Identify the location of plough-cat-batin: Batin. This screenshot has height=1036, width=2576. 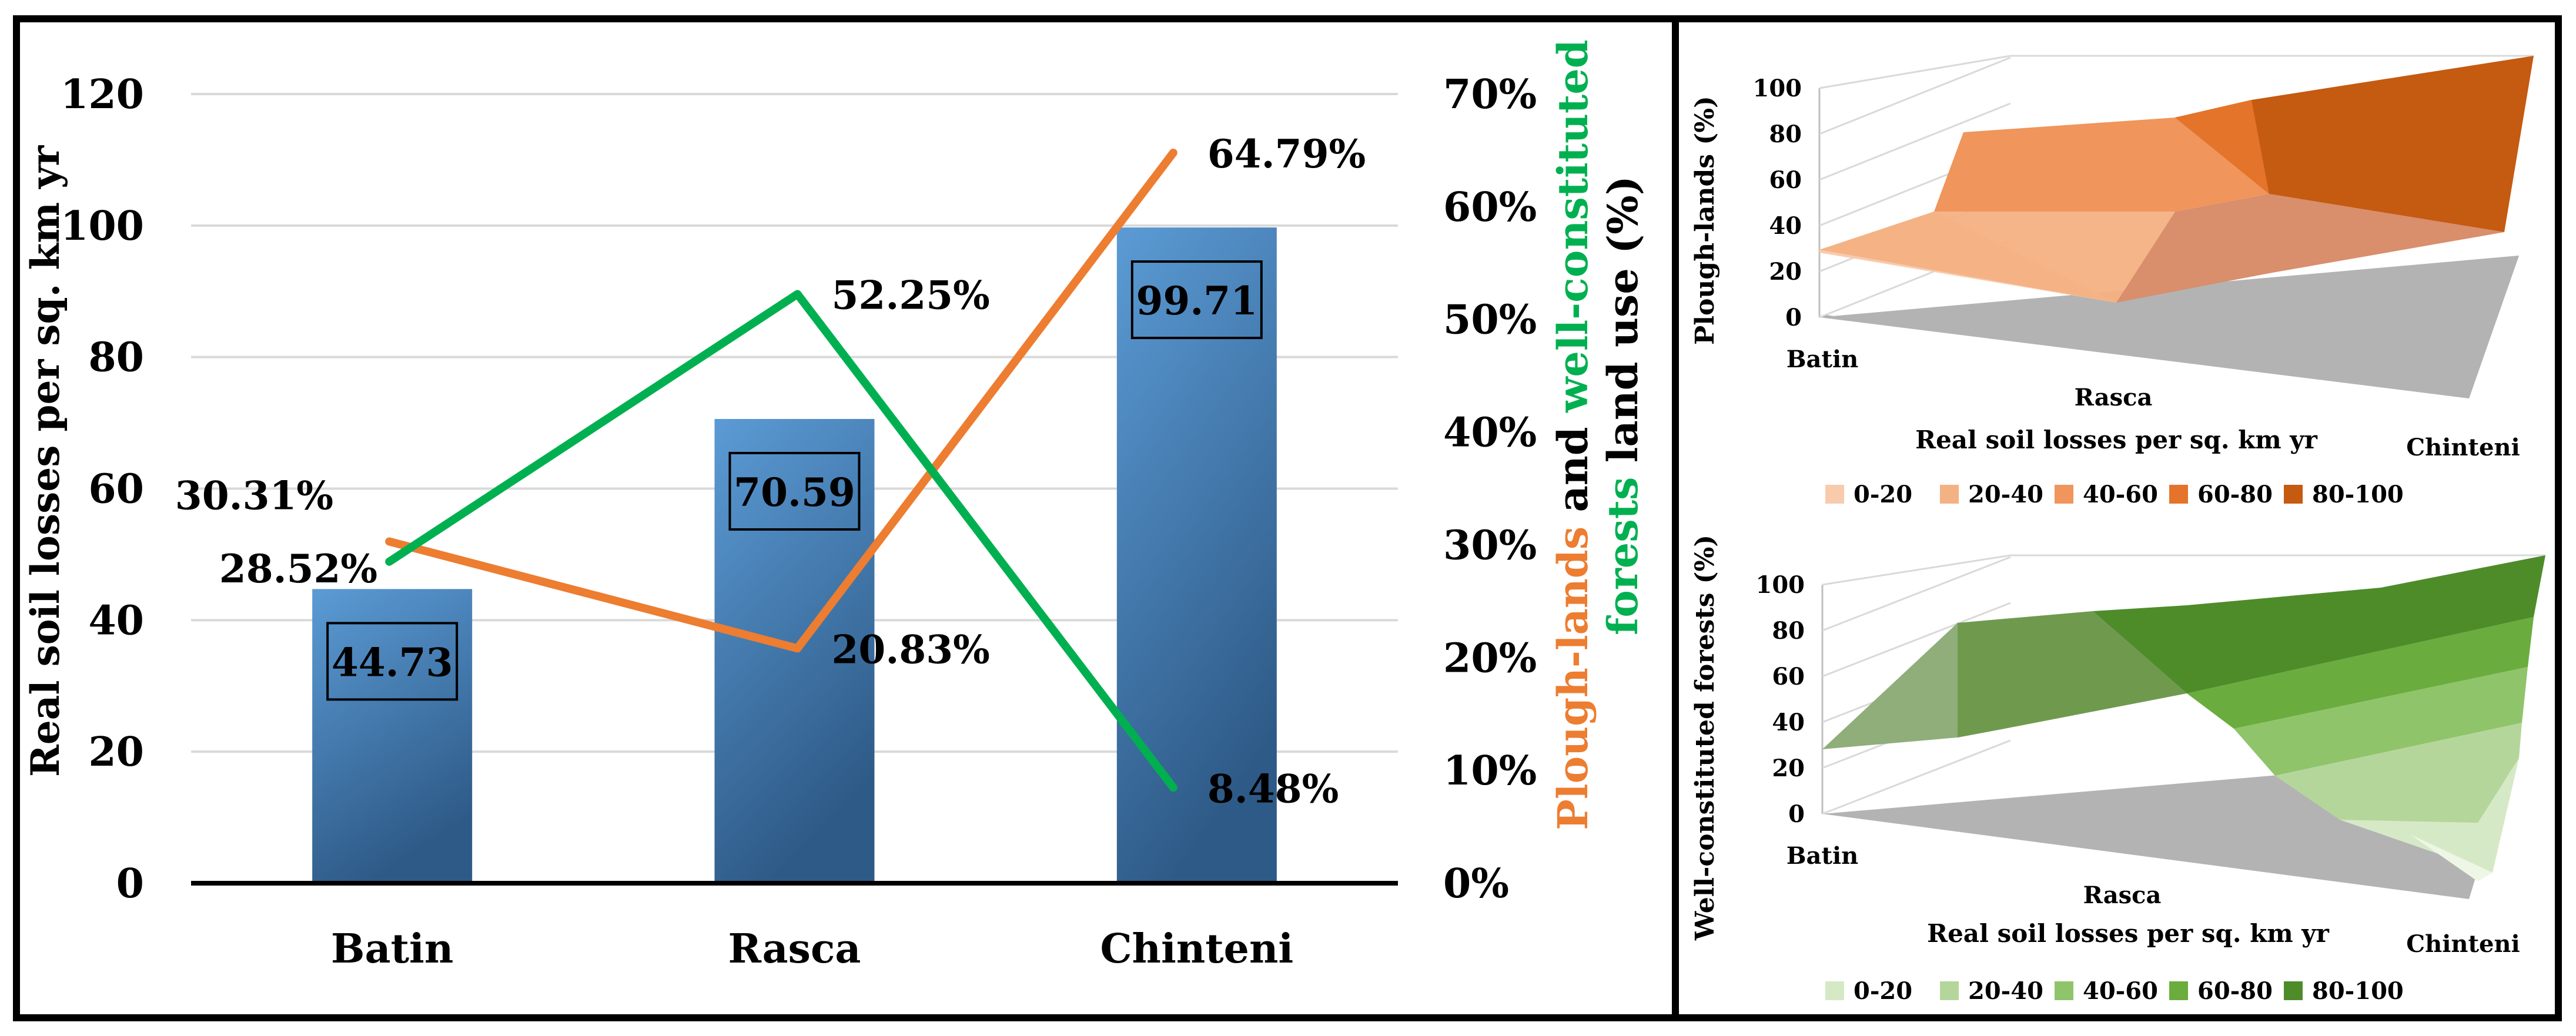
(1822, 359).